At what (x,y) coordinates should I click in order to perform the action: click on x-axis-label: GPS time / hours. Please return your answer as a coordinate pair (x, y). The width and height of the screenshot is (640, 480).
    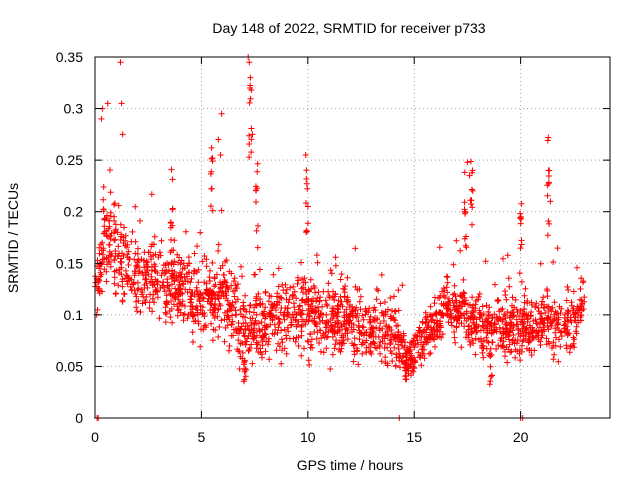
    Looking at the image, I should click on (350, 465).